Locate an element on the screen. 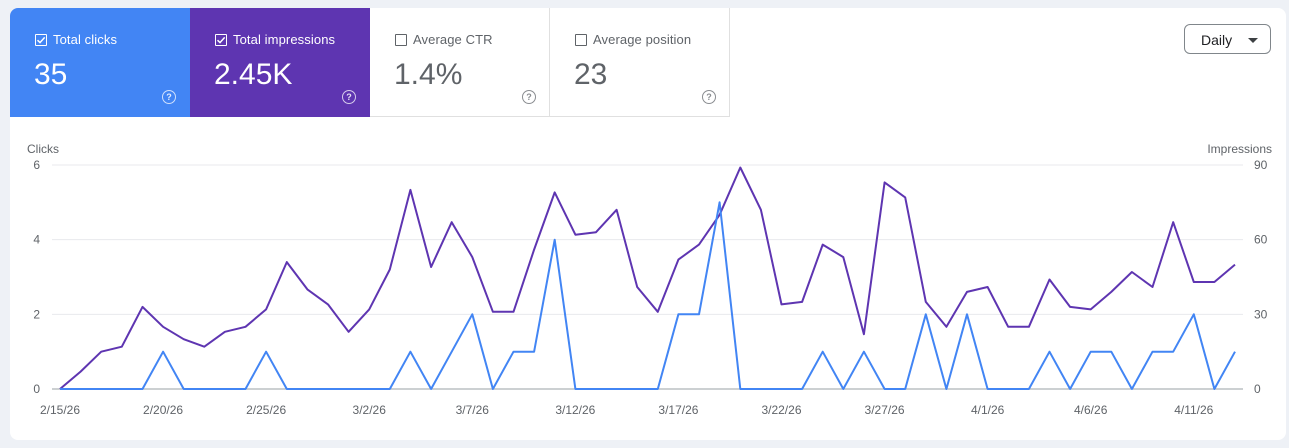 This screenshot has height=448, width=1289. x-tick-label: 2/25/26 is located at coordinates (266, 410).